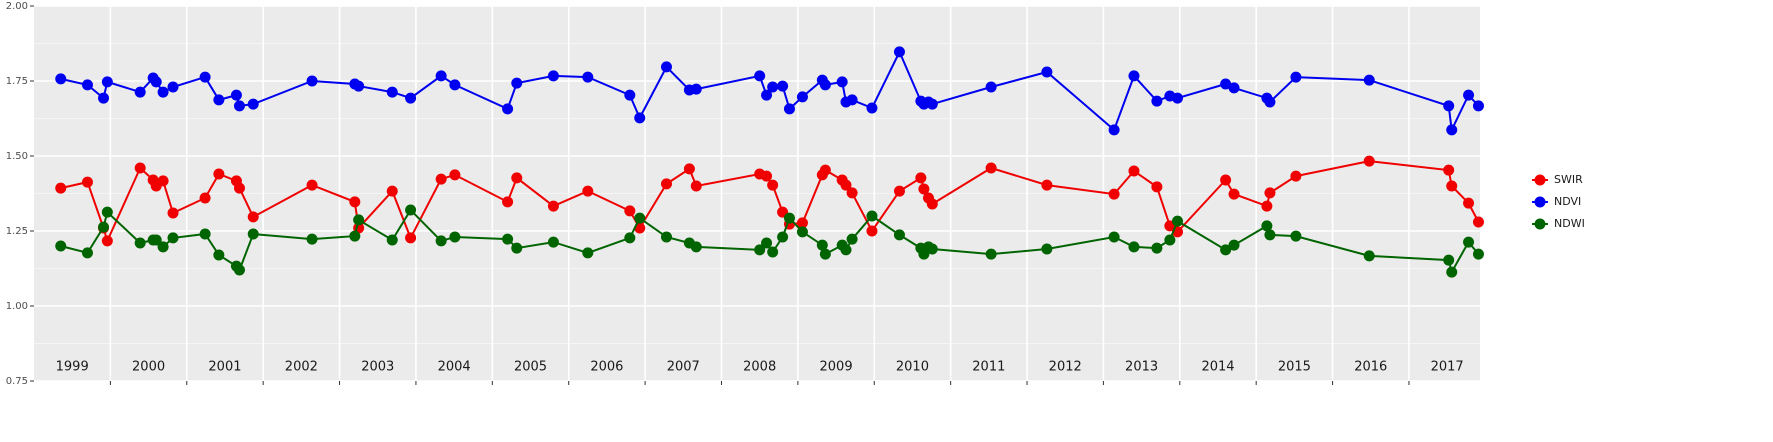 The height and width of the screenshot is (442, 1773). Describe the element at coordinates (1540, 202) in the screenshot. I see `legend-marker` at that location.